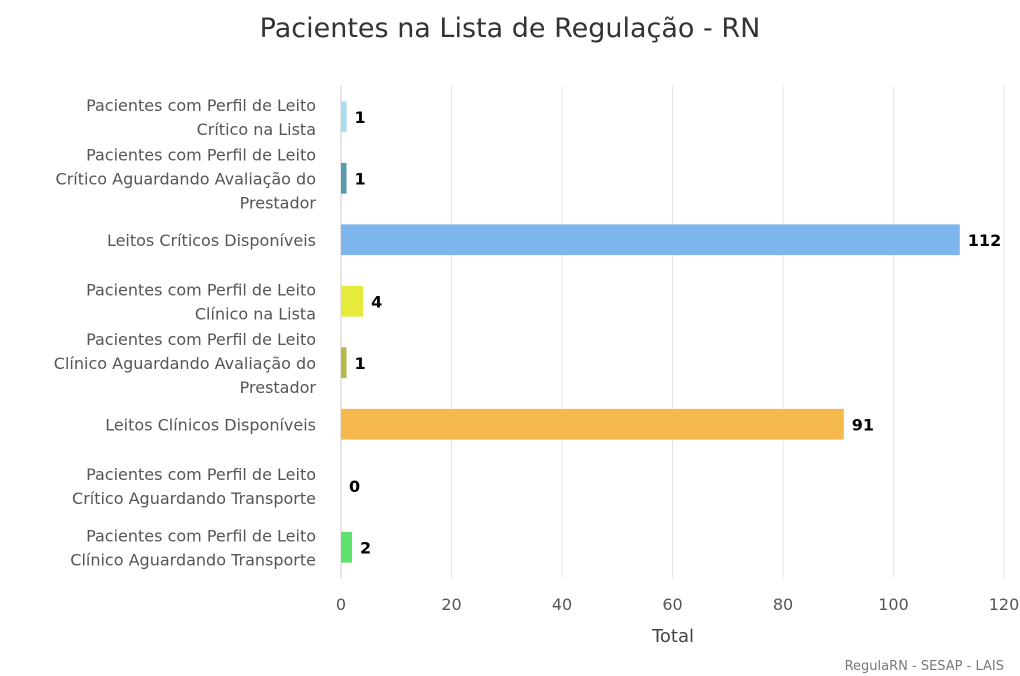 This screenshot has width=1020, height=676. Describe the element at coordinates (783, 604) in the screenshot. I see `x-tick-label: 80` at that location.